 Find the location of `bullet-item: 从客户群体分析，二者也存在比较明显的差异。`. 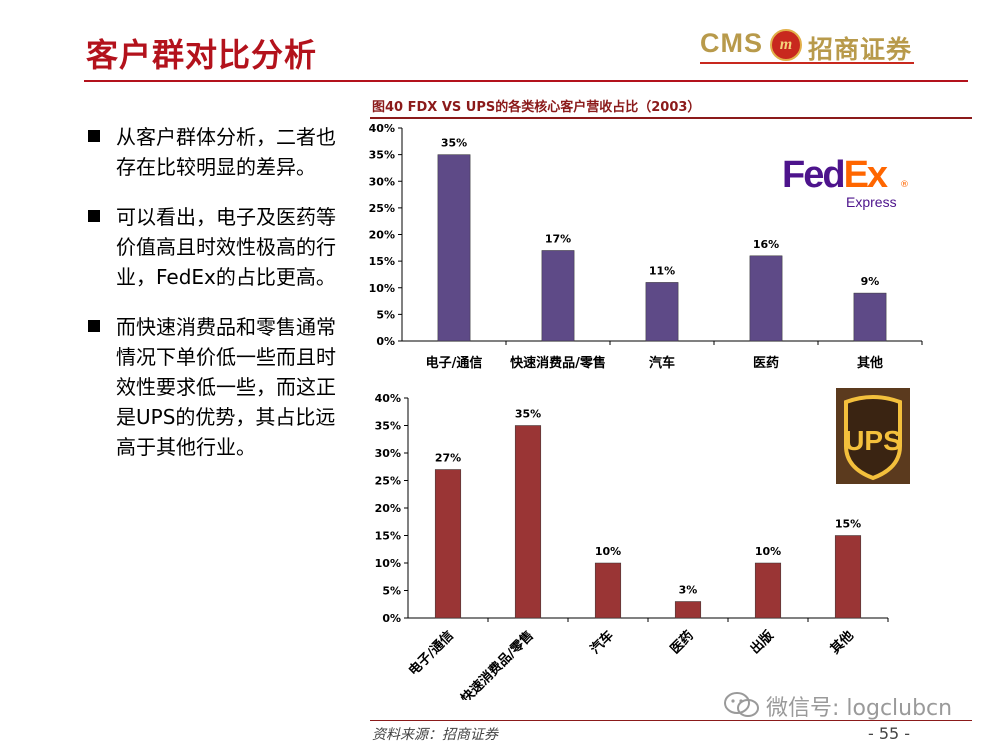

bullet-item: 从客户群体分析，二者也存在比较明显的差异。 is located at coordinates (211, 152).